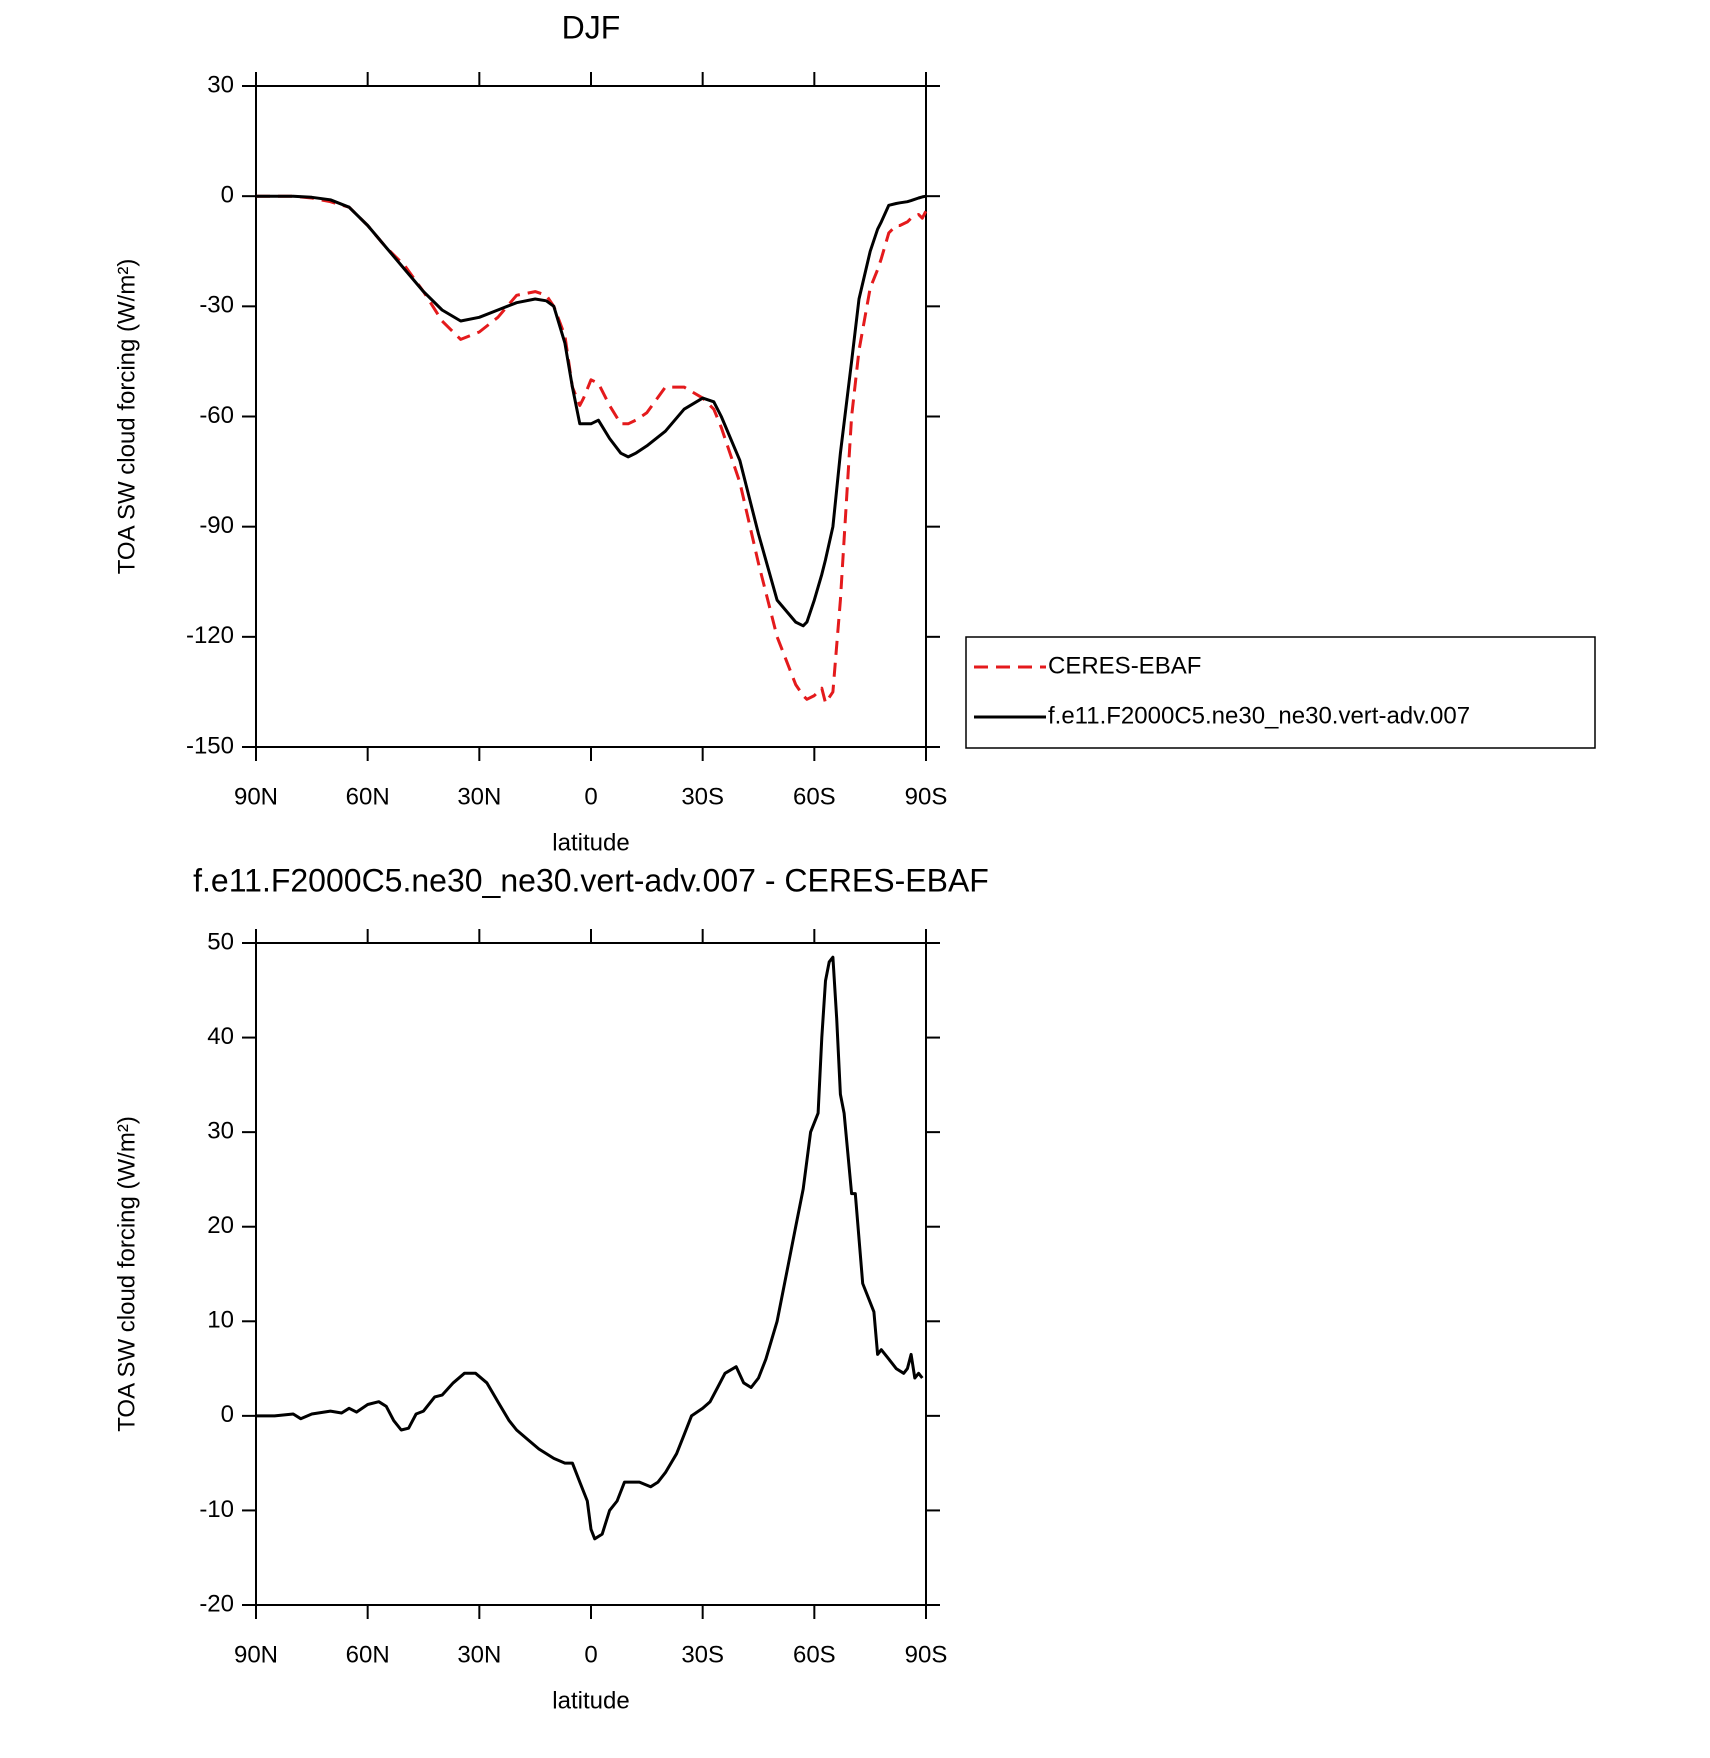  What do you see at coordinates (216, 1603) in the screenshot?
I see `y-tick-label: -20` at bounding box center [216, 1603].